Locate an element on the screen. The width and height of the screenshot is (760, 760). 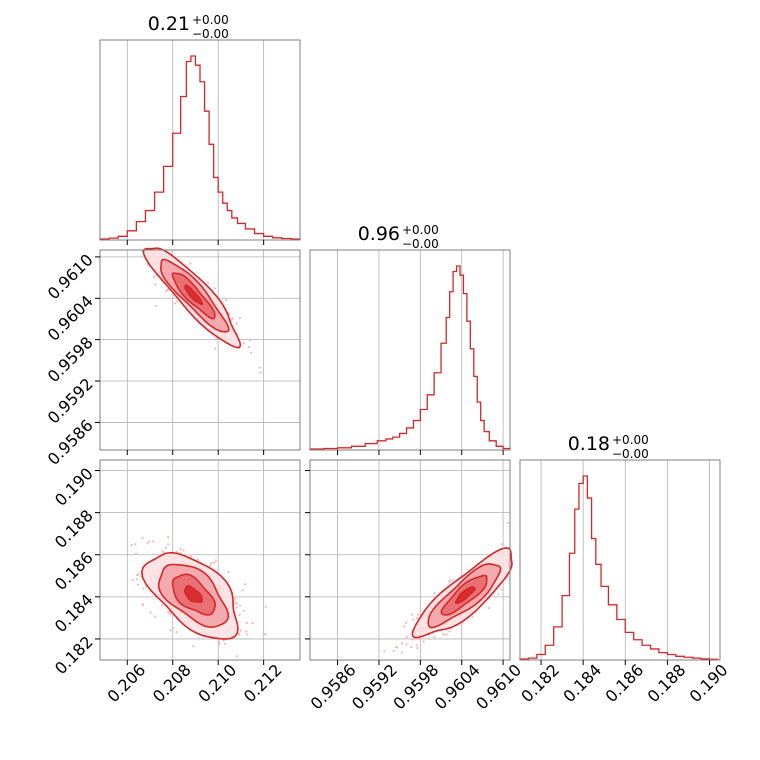
hist-p1-frame is located at coordinates (410, 350).